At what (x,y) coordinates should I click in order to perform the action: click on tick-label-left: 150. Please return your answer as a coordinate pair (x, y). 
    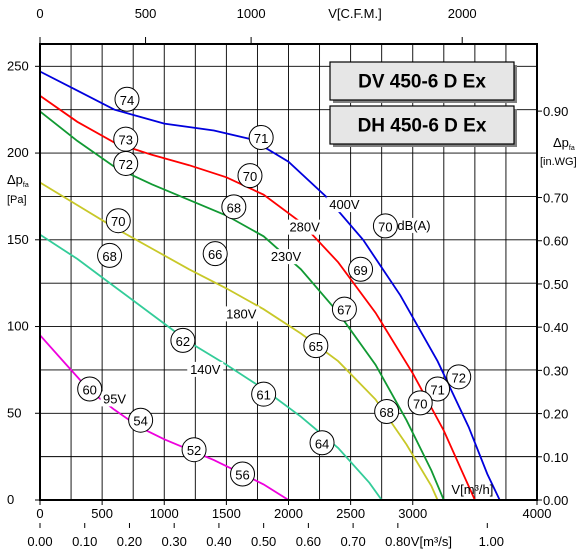
    Looking at the image, I should click on (18, 239).